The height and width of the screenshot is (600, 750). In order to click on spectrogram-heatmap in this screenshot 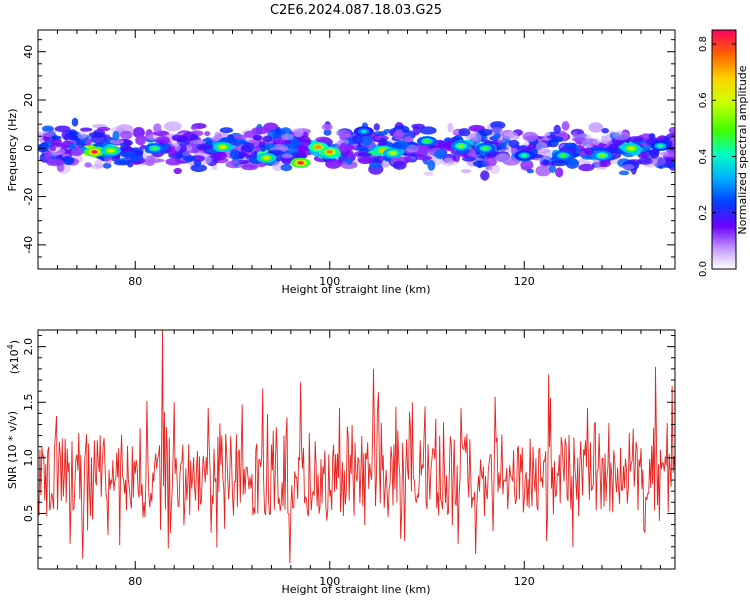, I will do `click(356, 149)`.